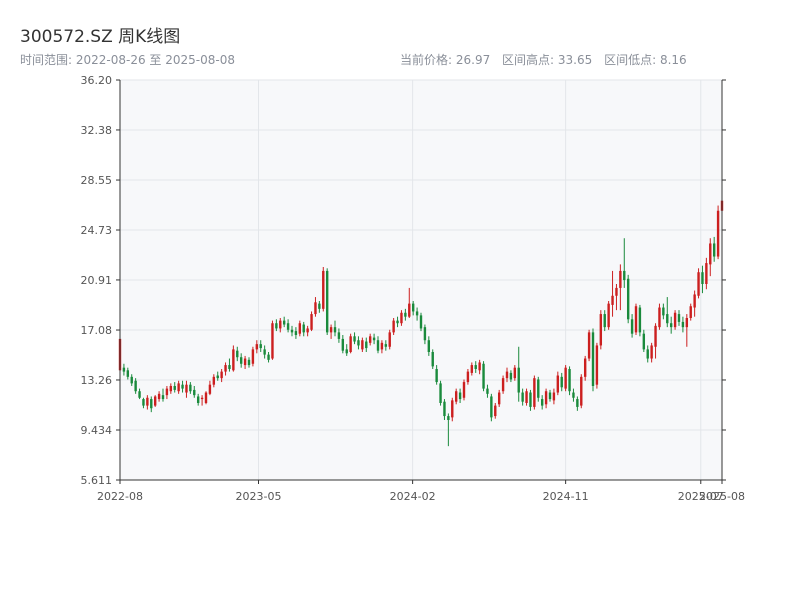 The image size is (800, 600). I want to click on current-price: 当前价格: 26.97, so click(445, 60).